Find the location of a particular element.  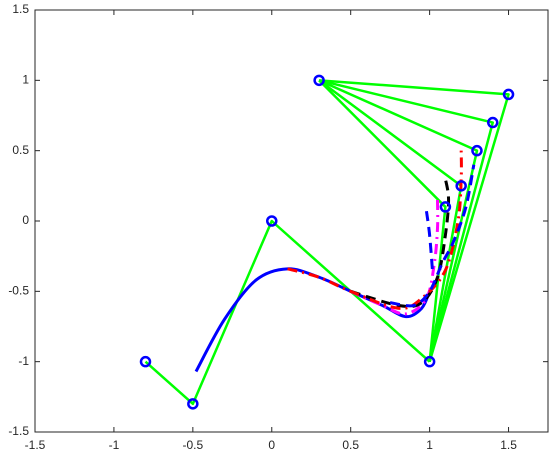

x-tick-label: -1.5 is located at coordinates (35, 445).